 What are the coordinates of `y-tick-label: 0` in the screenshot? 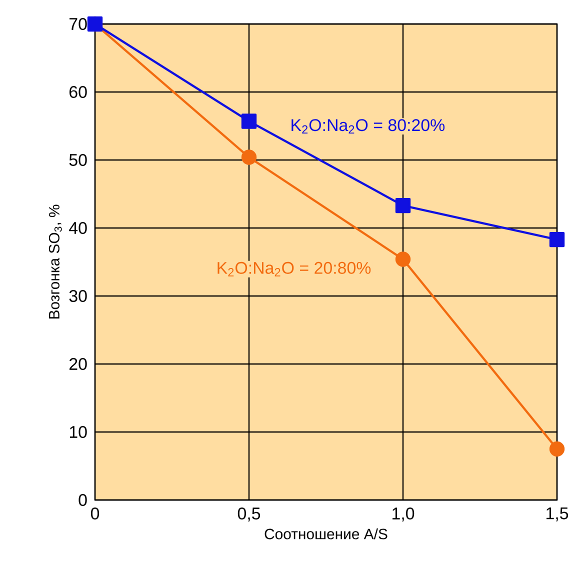 It's located at (82, 500).